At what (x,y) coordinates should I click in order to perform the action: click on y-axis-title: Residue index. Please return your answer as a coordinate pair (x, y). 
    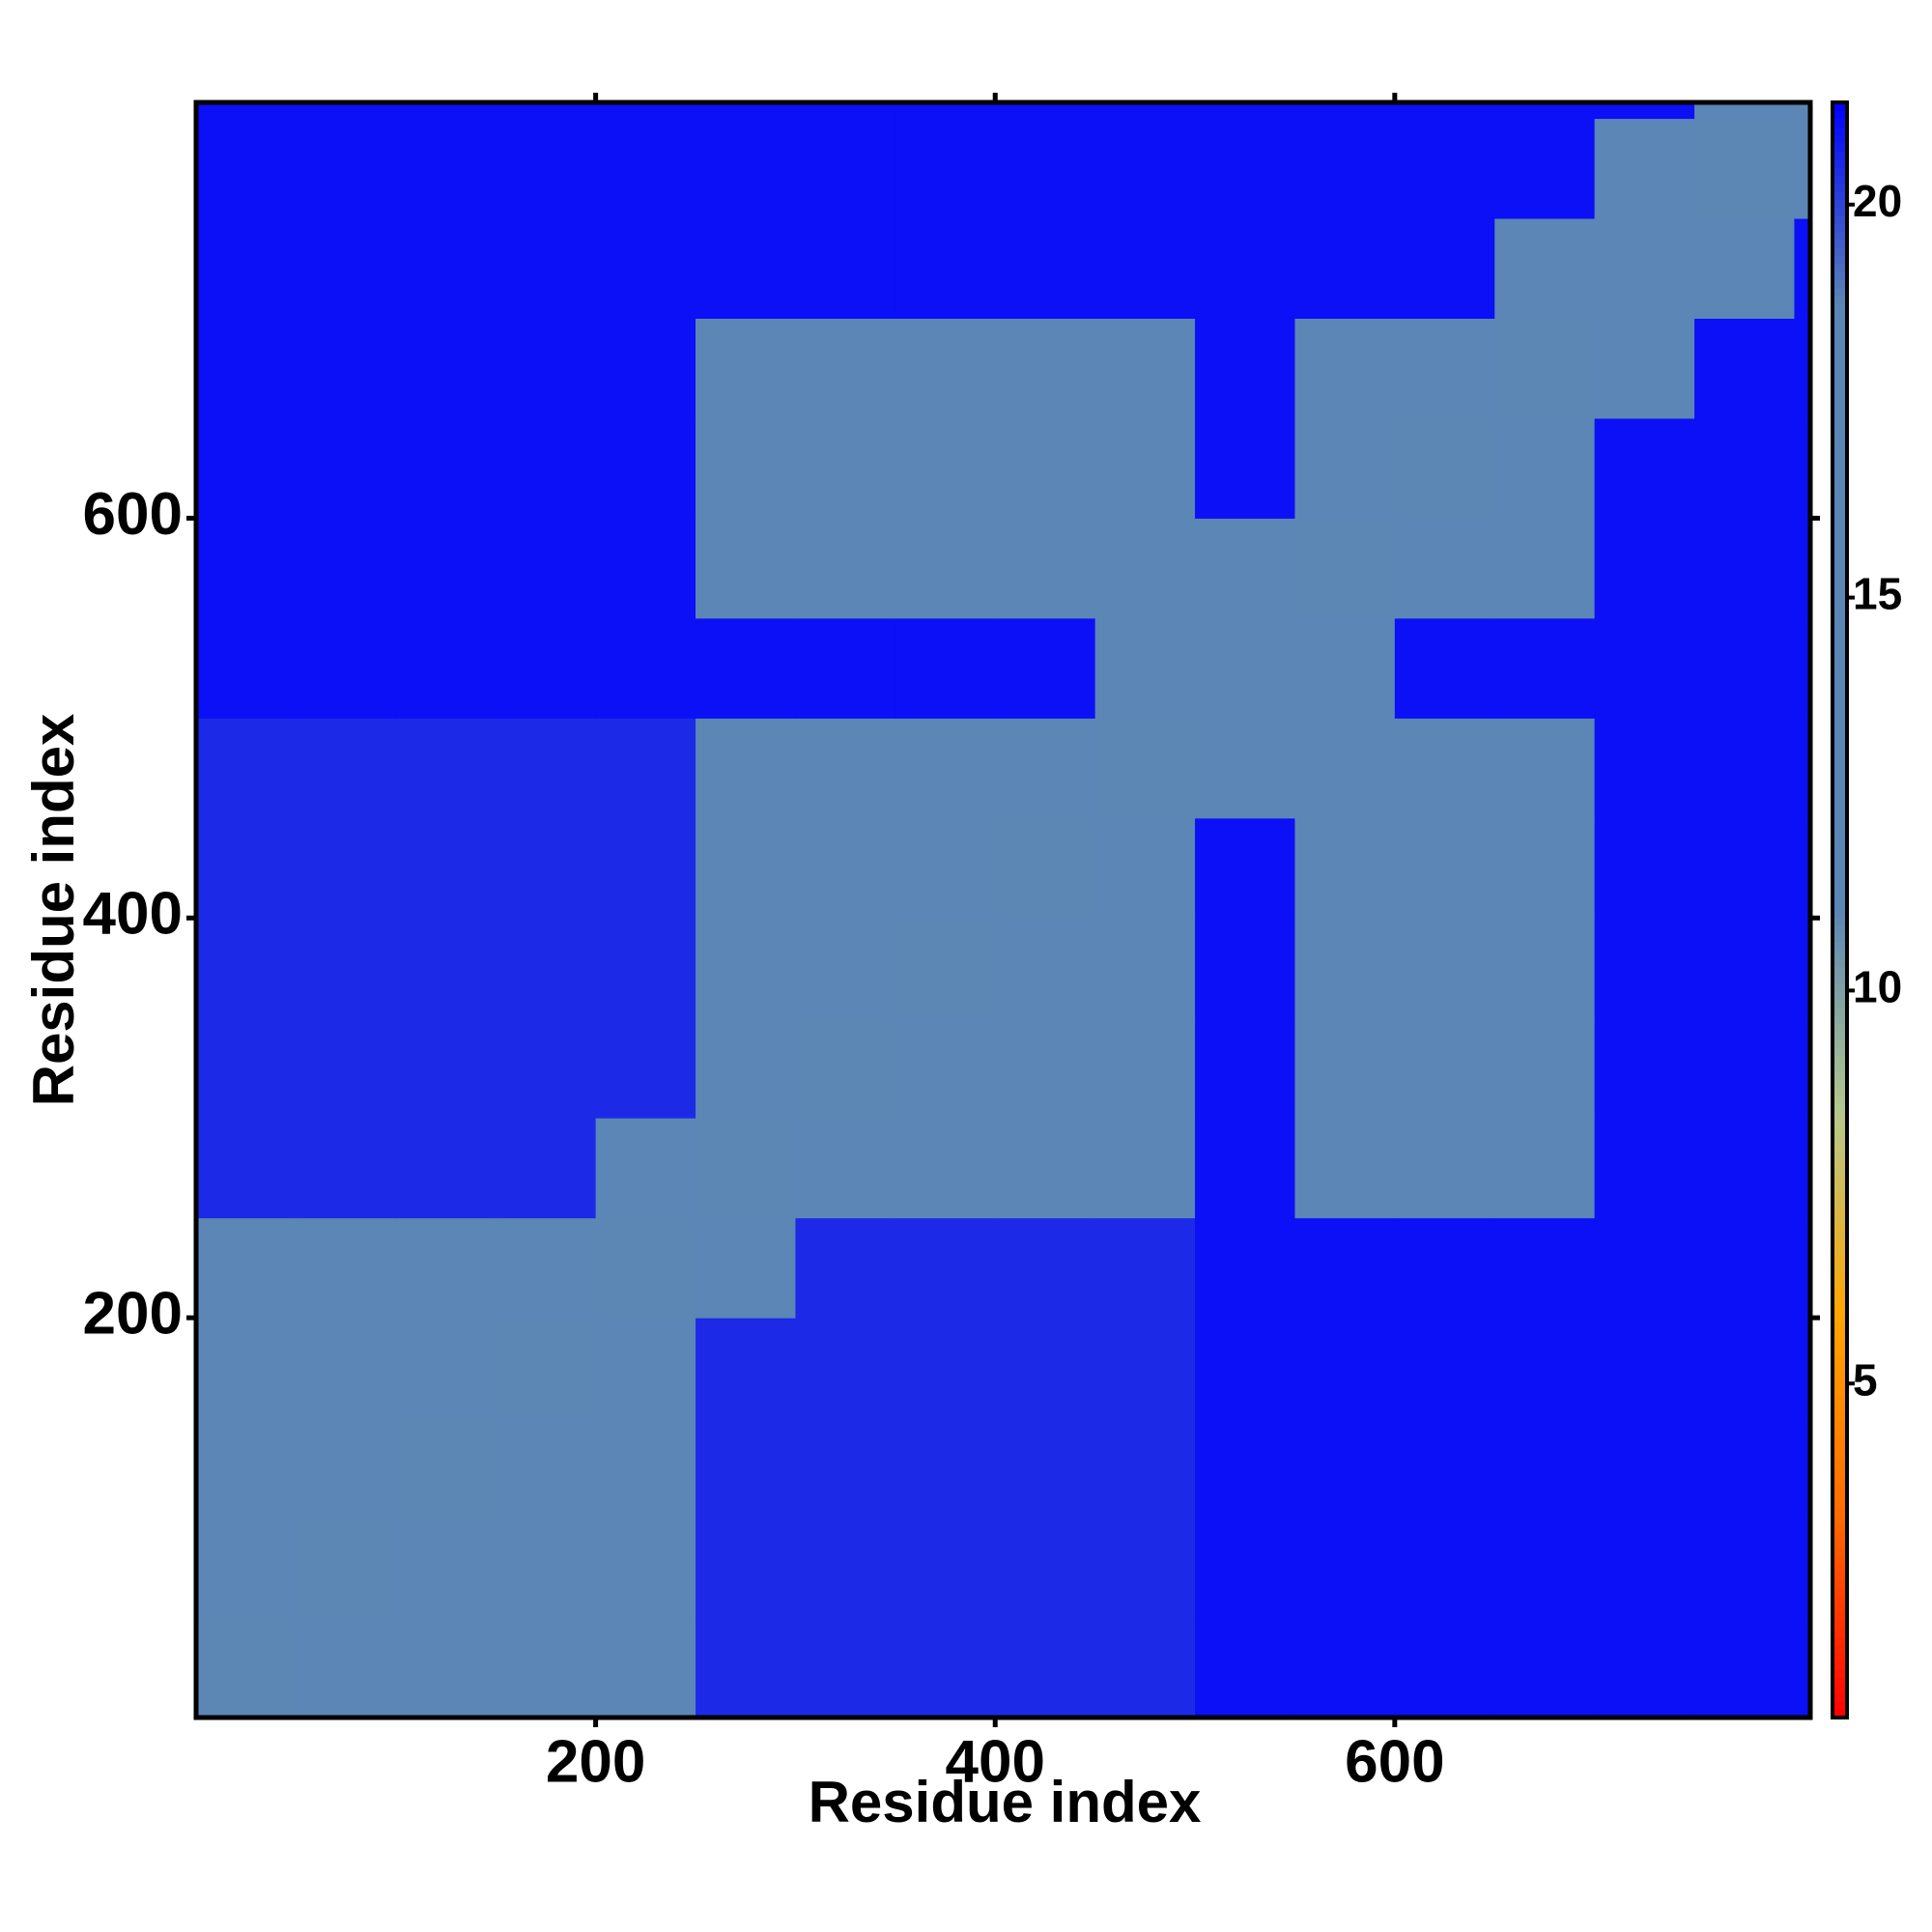
    Looking at the image, I should click on (53, 910).